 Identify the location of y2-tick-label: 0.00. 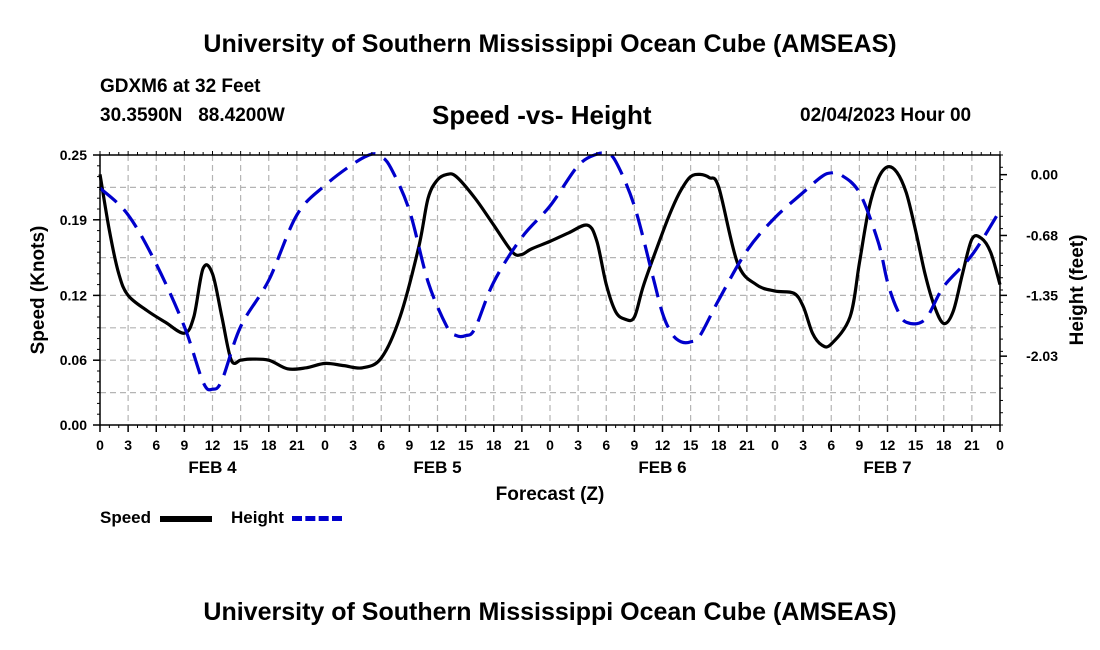
(1044, 175).